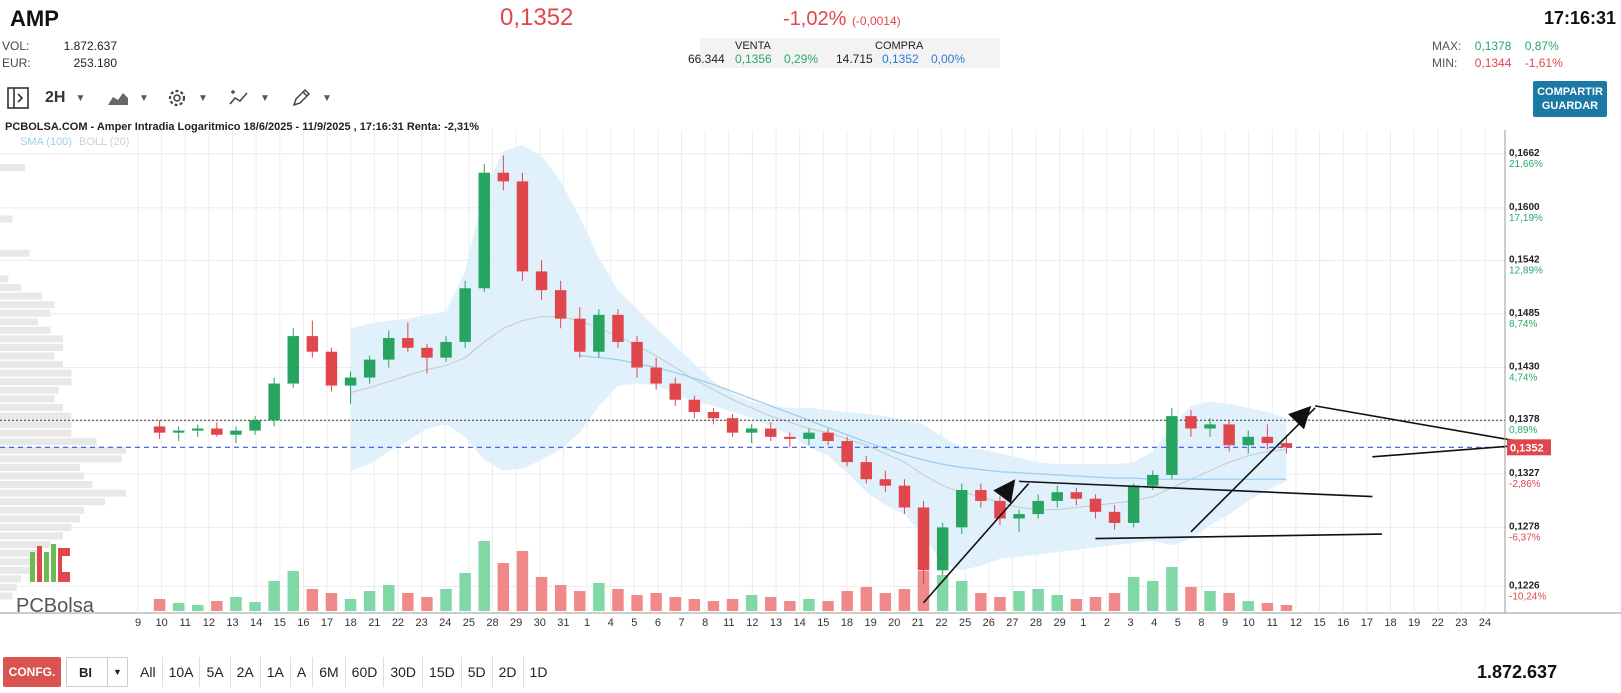  What do you see at coordinates (34, 18) in the screenshot?
I see `ticker-symbol: AMP` at bounding box center [34, 18].